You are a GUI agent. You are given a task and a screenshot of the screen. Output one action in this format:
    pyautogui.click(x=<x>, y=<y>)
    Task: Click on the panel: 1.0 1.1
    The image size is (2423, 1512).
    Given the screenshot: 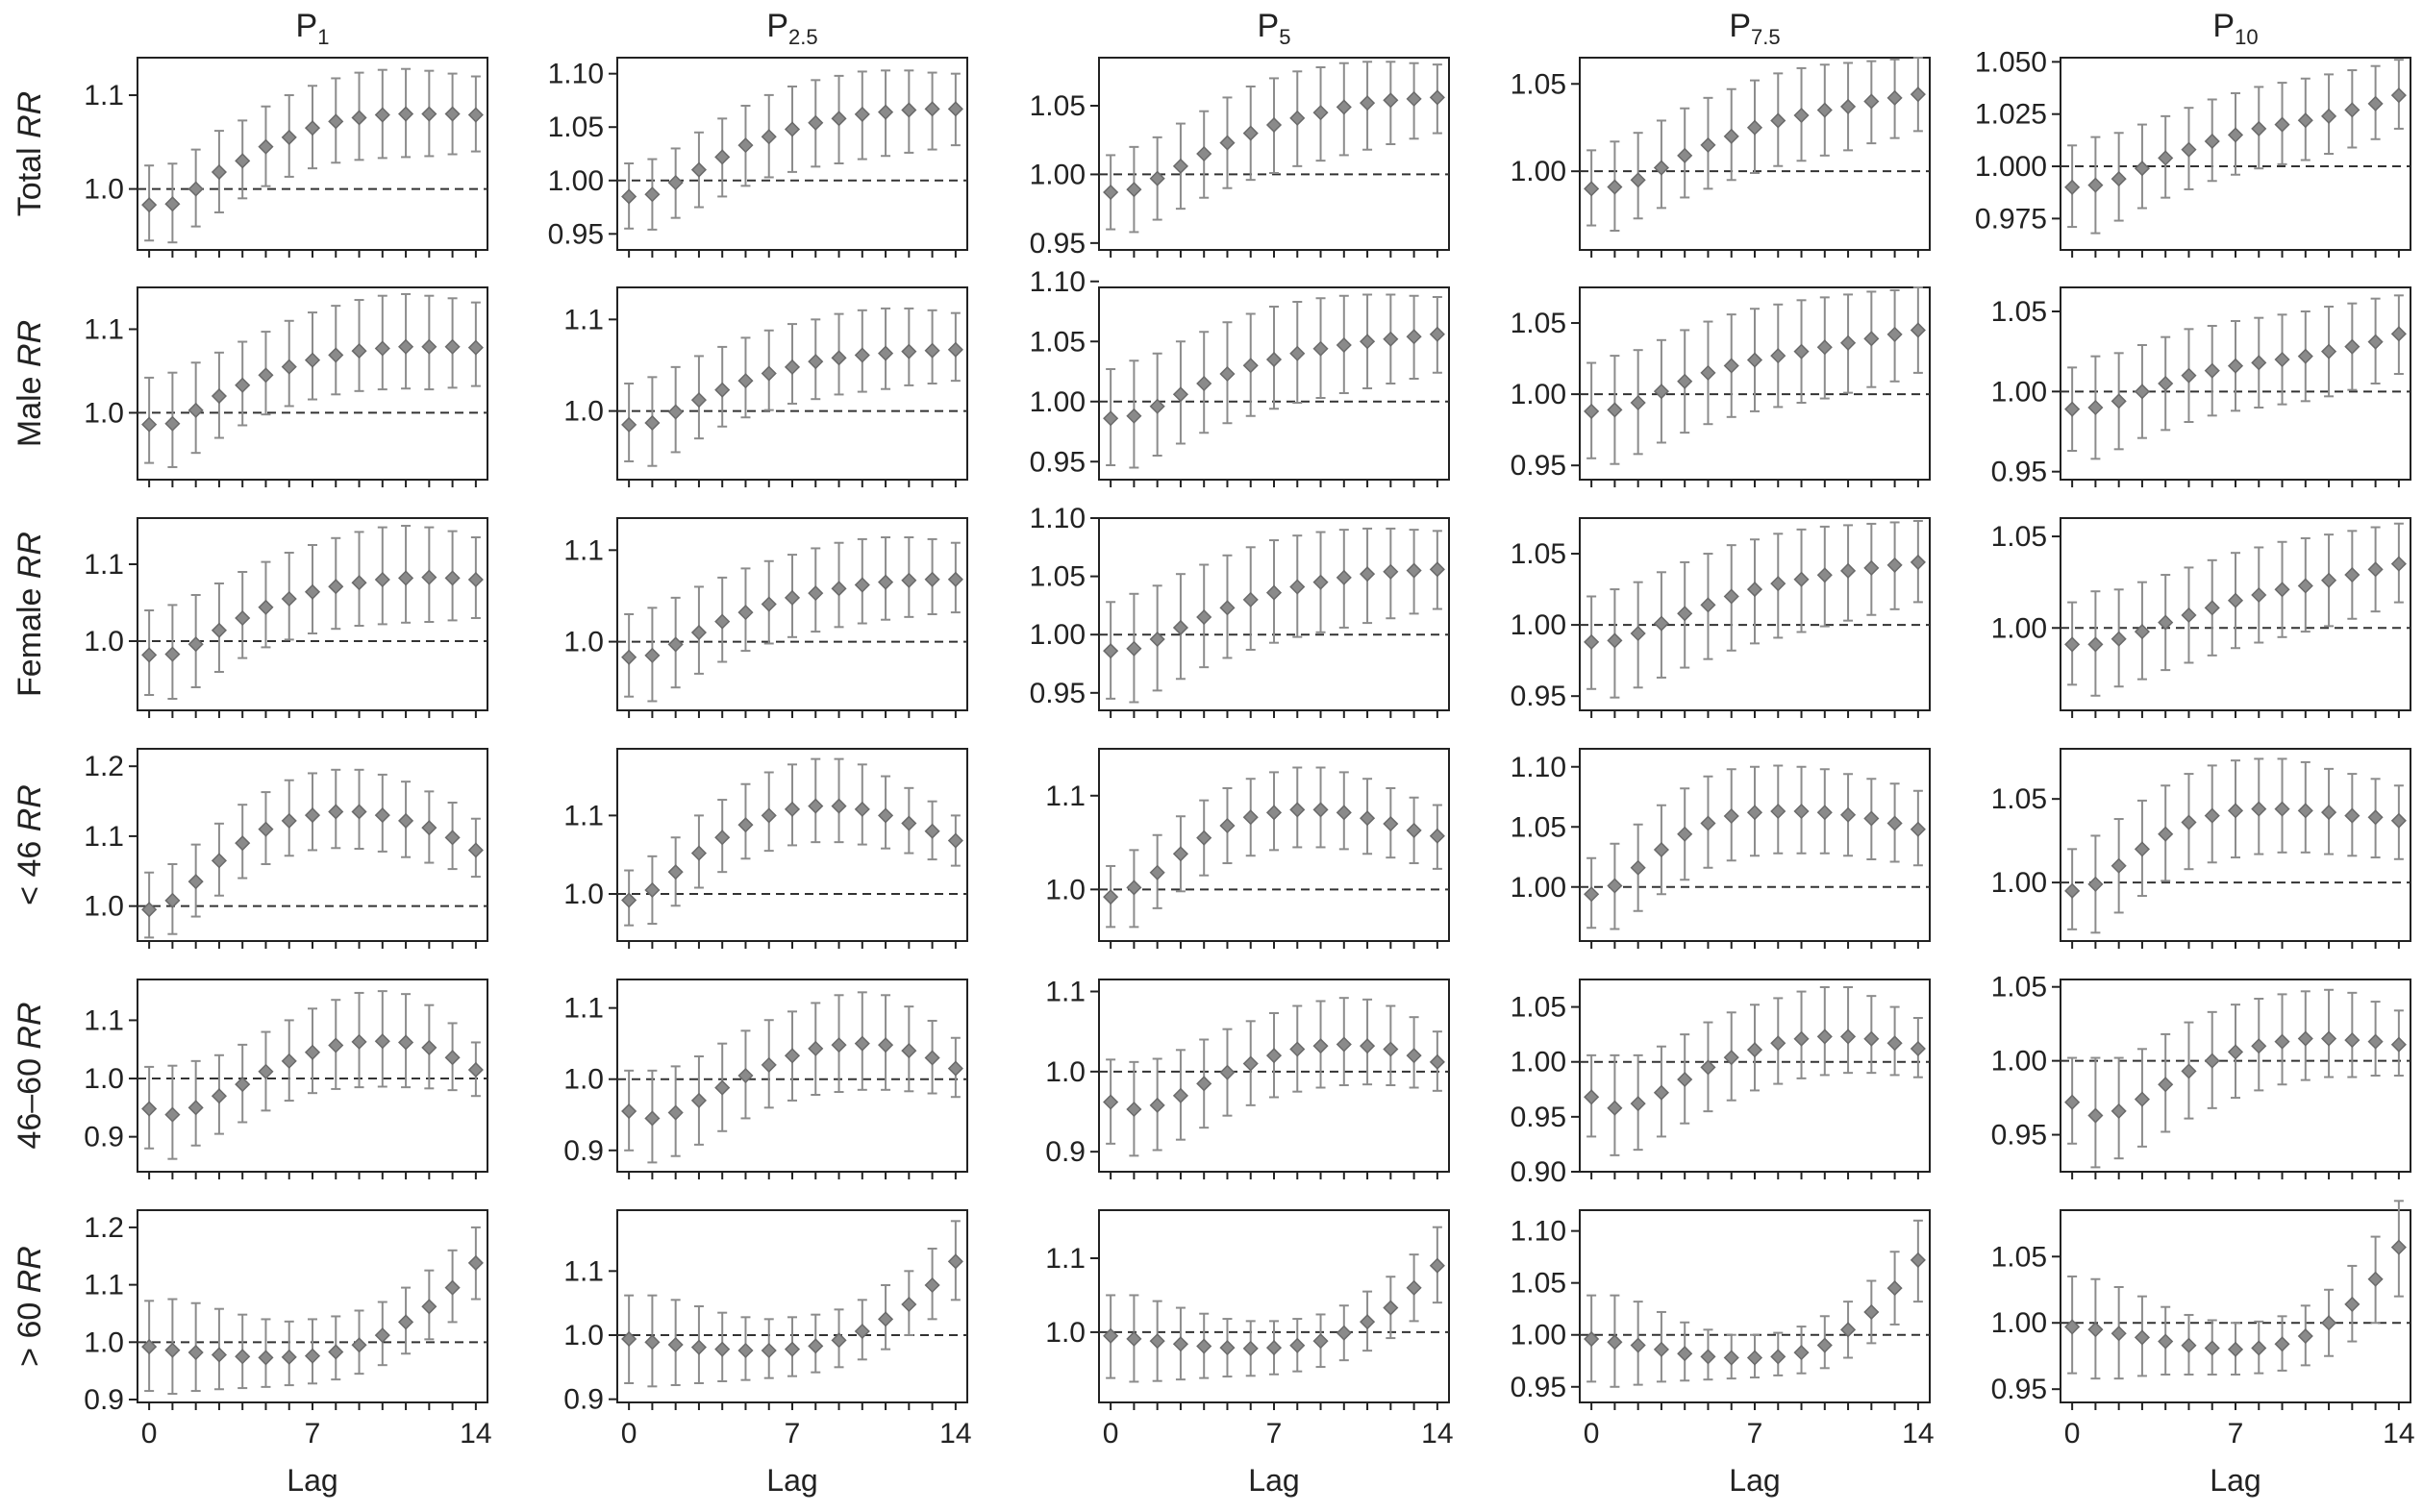 What is the action you would take?
    pyautogui.click(x=765, y=617)
    